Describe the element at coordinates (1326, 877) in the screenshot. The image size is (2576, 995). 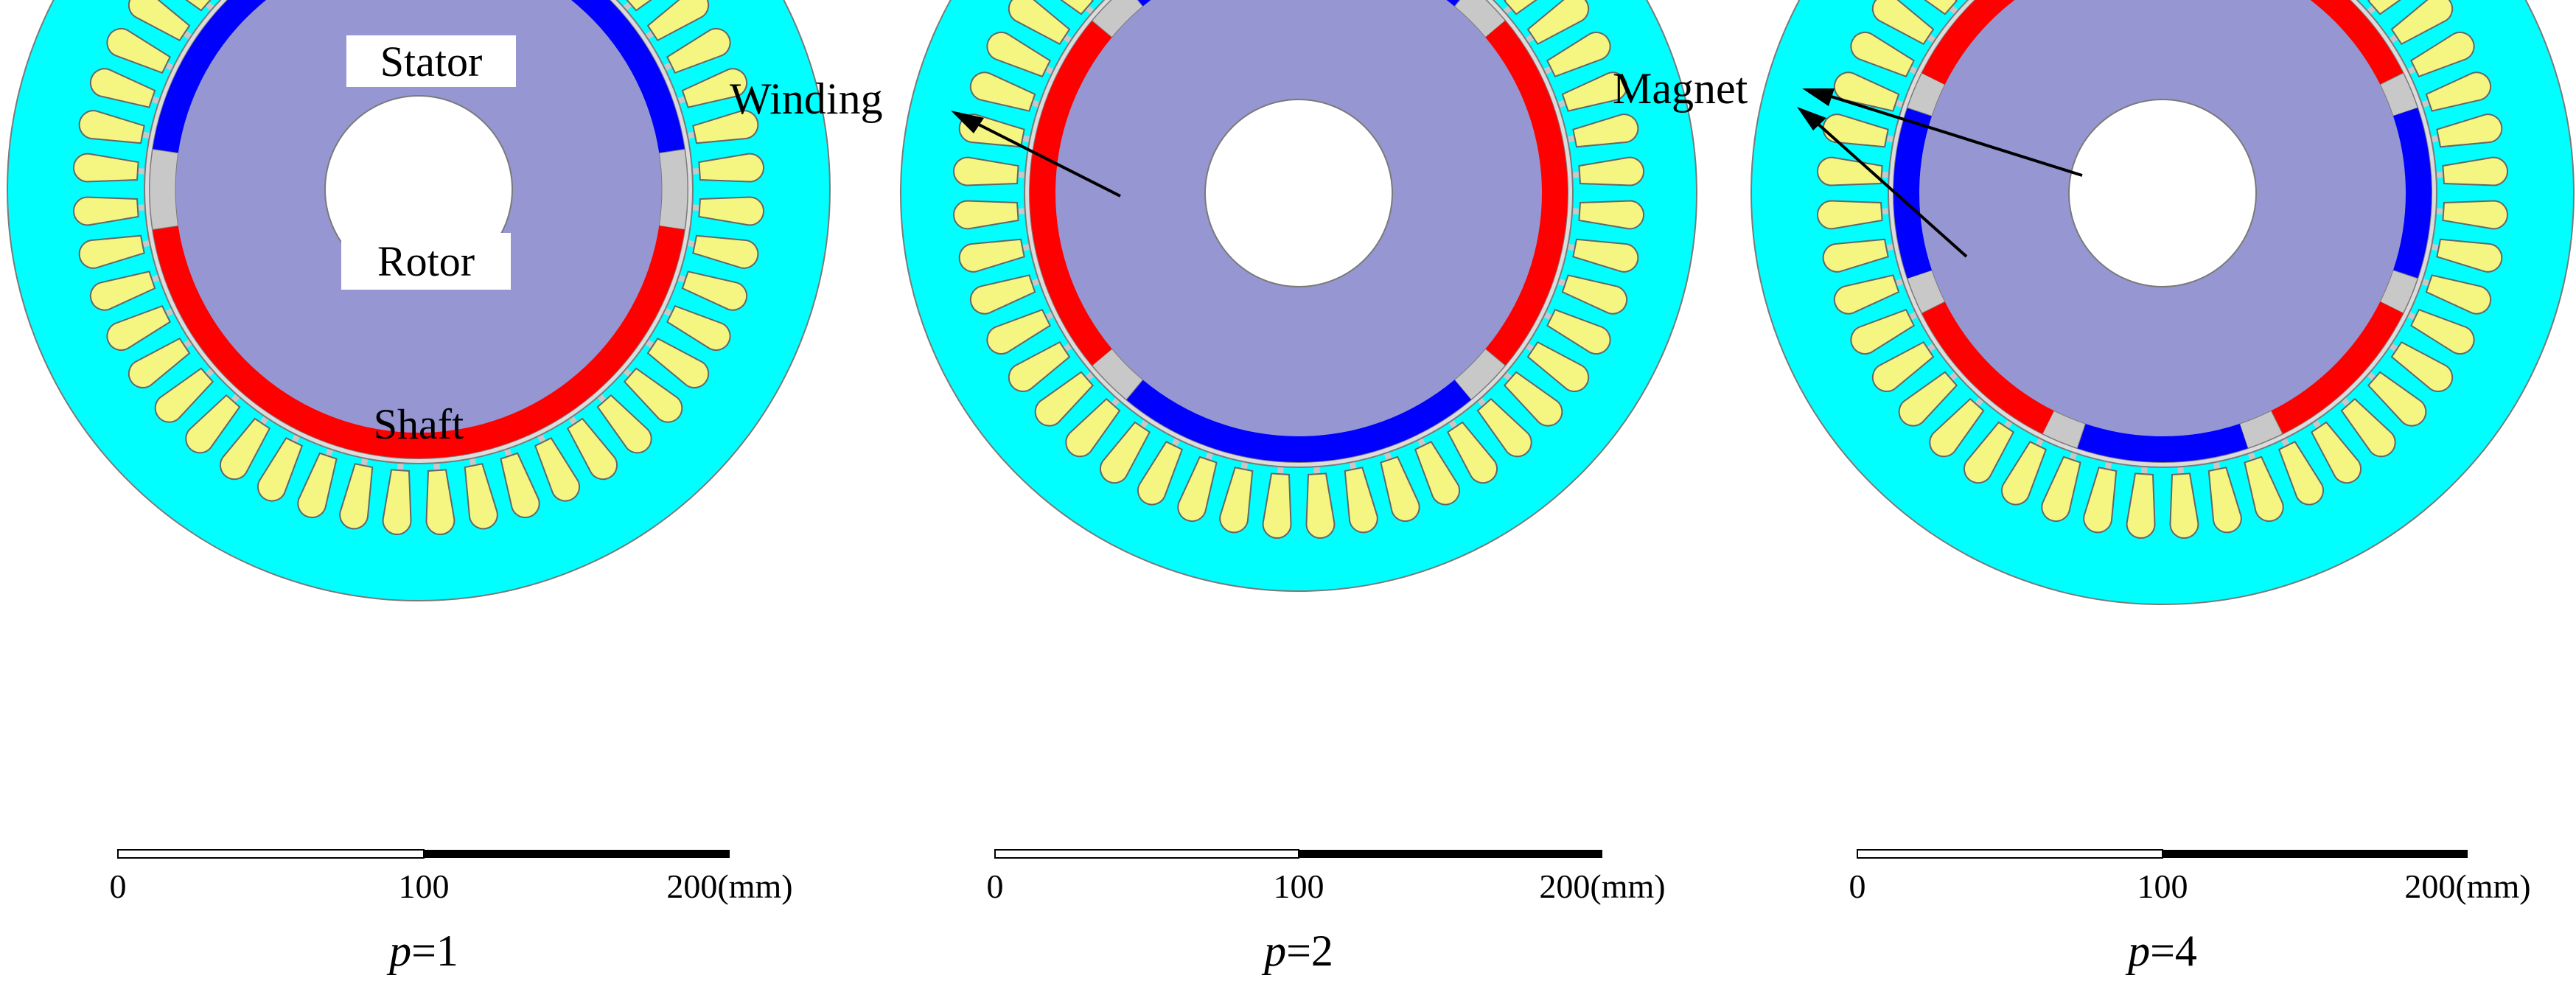
I see `scale-bar-p2: 0 100 200(mm)` at that location.